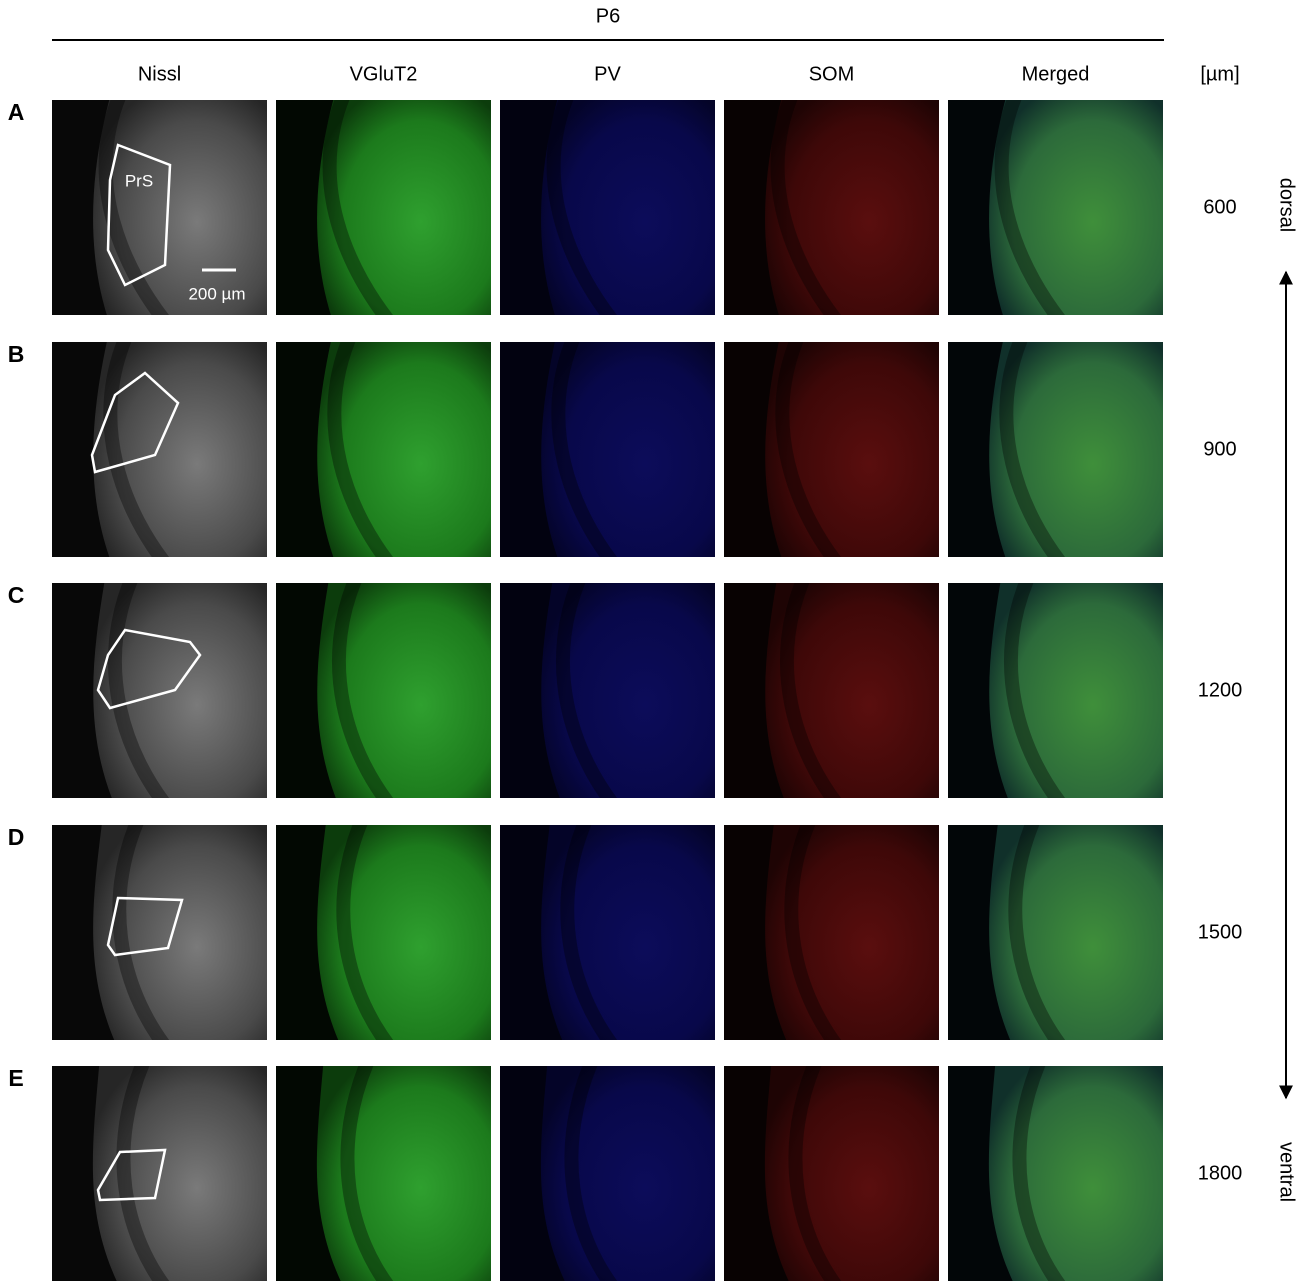 Image resolution: width=1300 pixels, height=1286 pixels. Describe the element at coordinates (1287, 205) in the screenshot. I see `dorsal-label: dorsal` at that location.